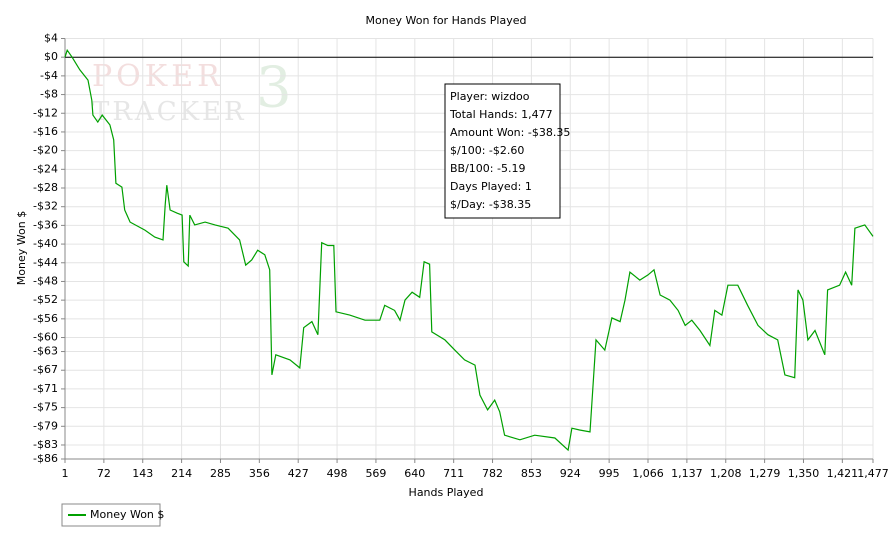 The height and width of the screenshot is (542, 895). I want to click on x-tick-label: 995, so click(609, 473).